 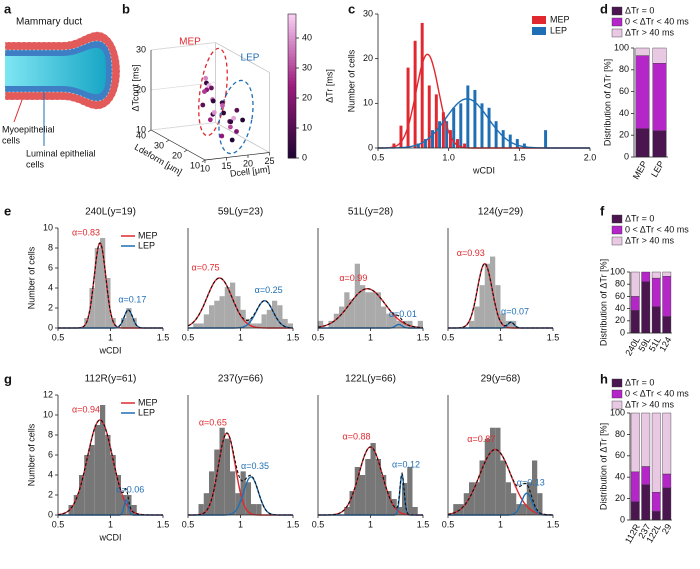 I want to click on x-tick-label: 124, so click(x=665, y=344).